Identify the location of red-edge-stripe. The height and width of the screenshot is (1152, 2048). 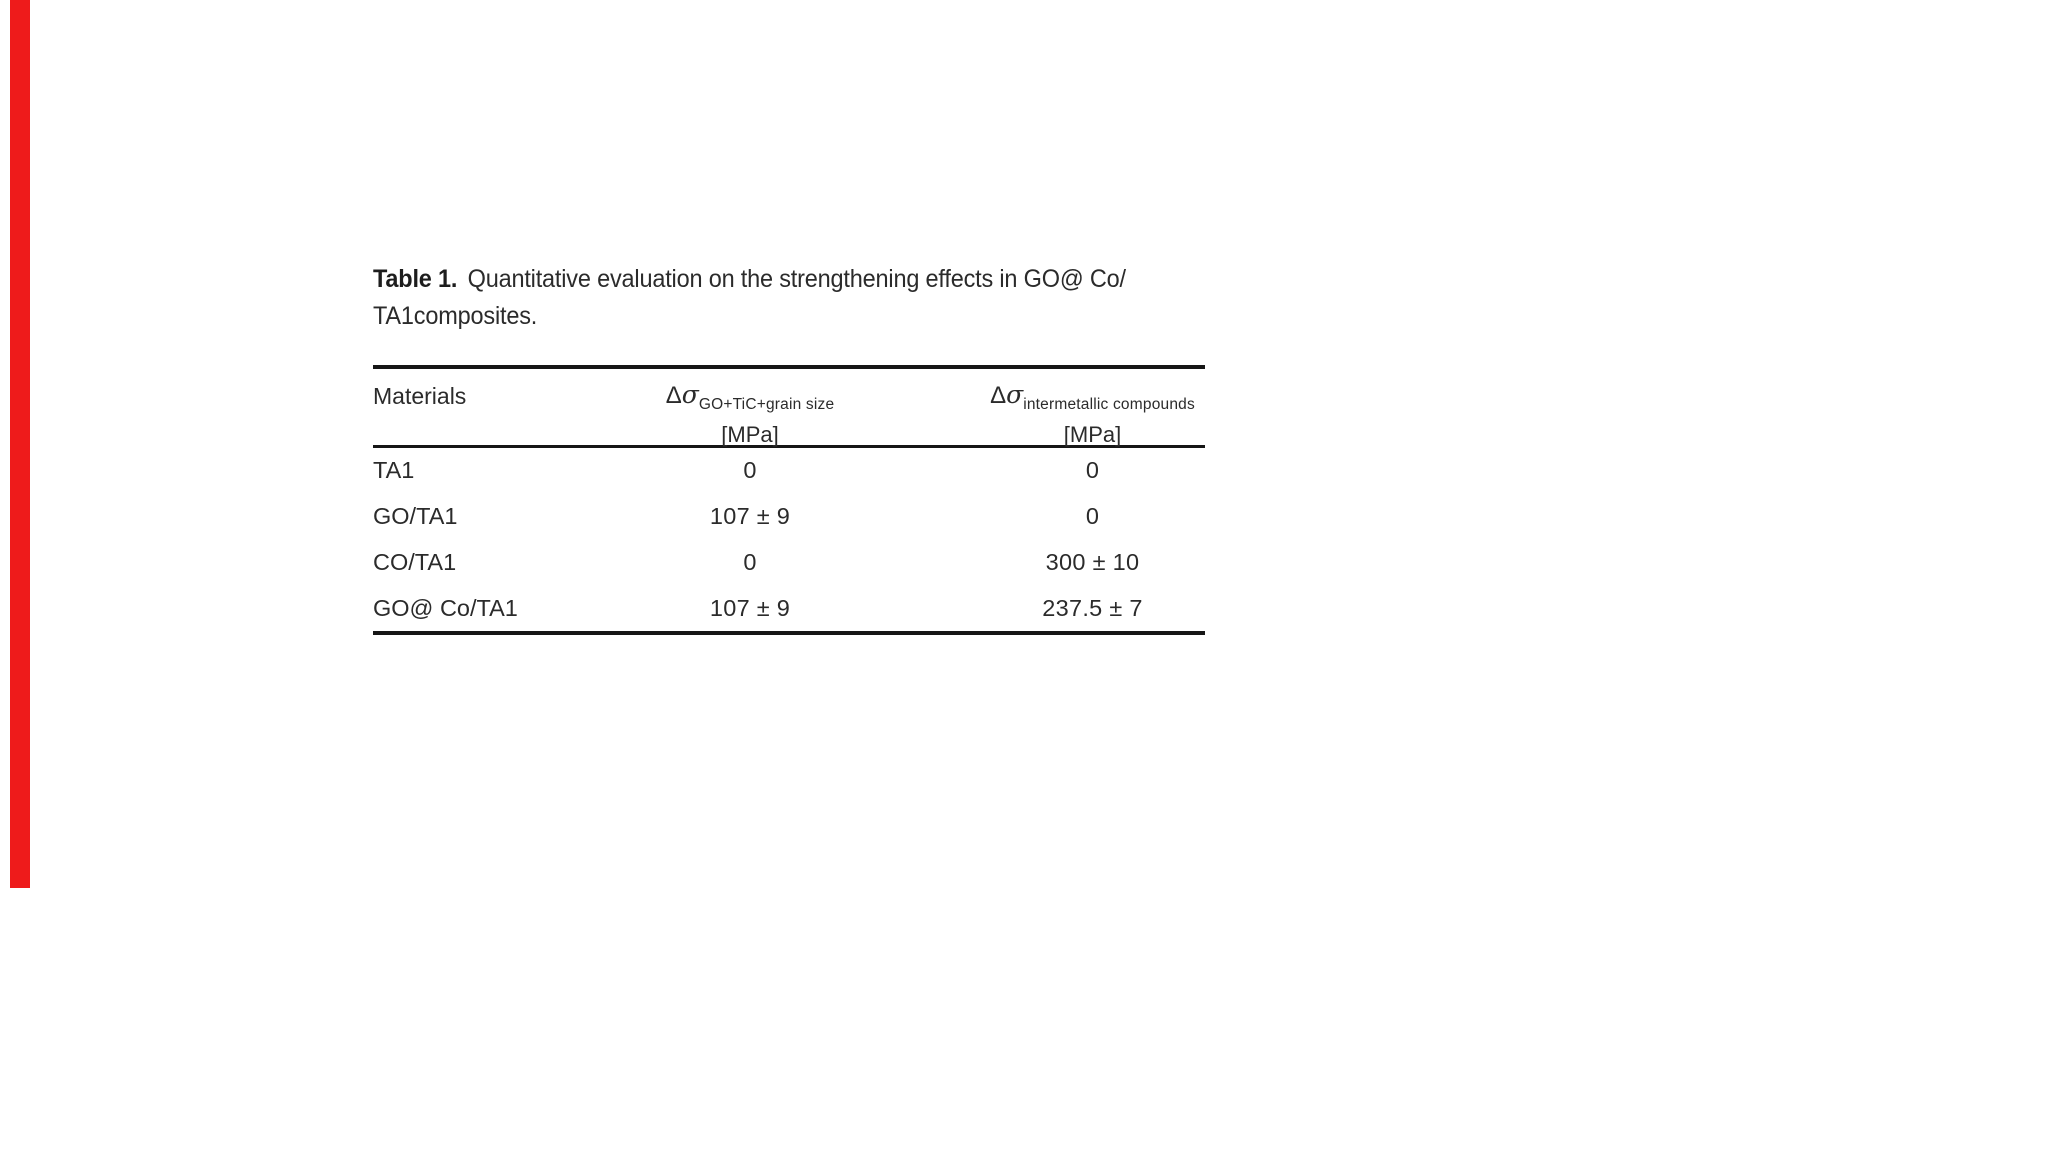
(20, 444).